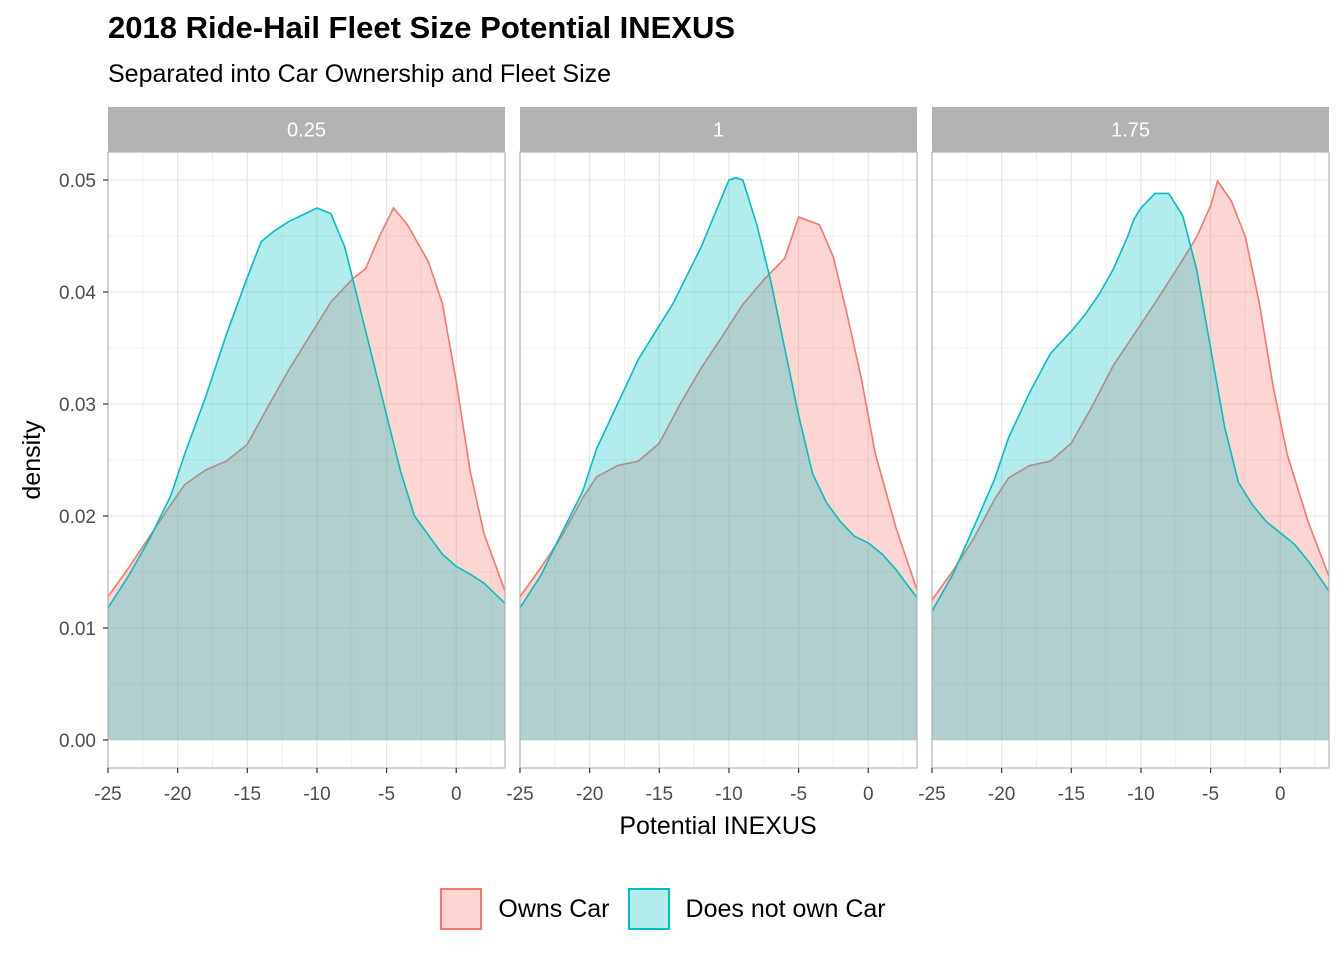 This screenshot has width=1344, height=960. Describe the element at coordinates (717, 826) in the screenshot. I see `x-axis-title: Potential INEXUS` at that location.